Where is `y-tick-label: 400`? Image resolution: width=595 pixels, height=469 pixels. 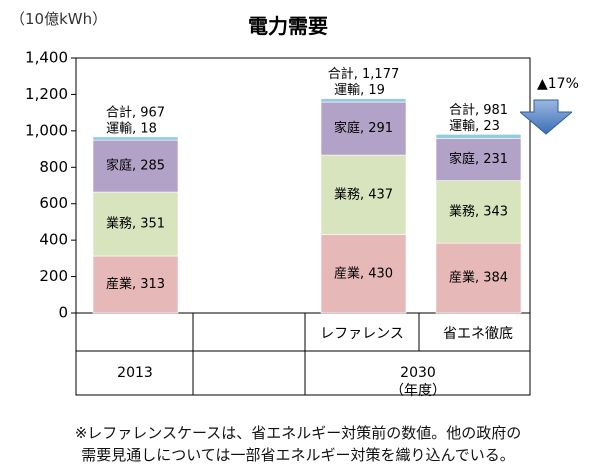 y-tick-label: 400 is located at coordinates (53, 240).